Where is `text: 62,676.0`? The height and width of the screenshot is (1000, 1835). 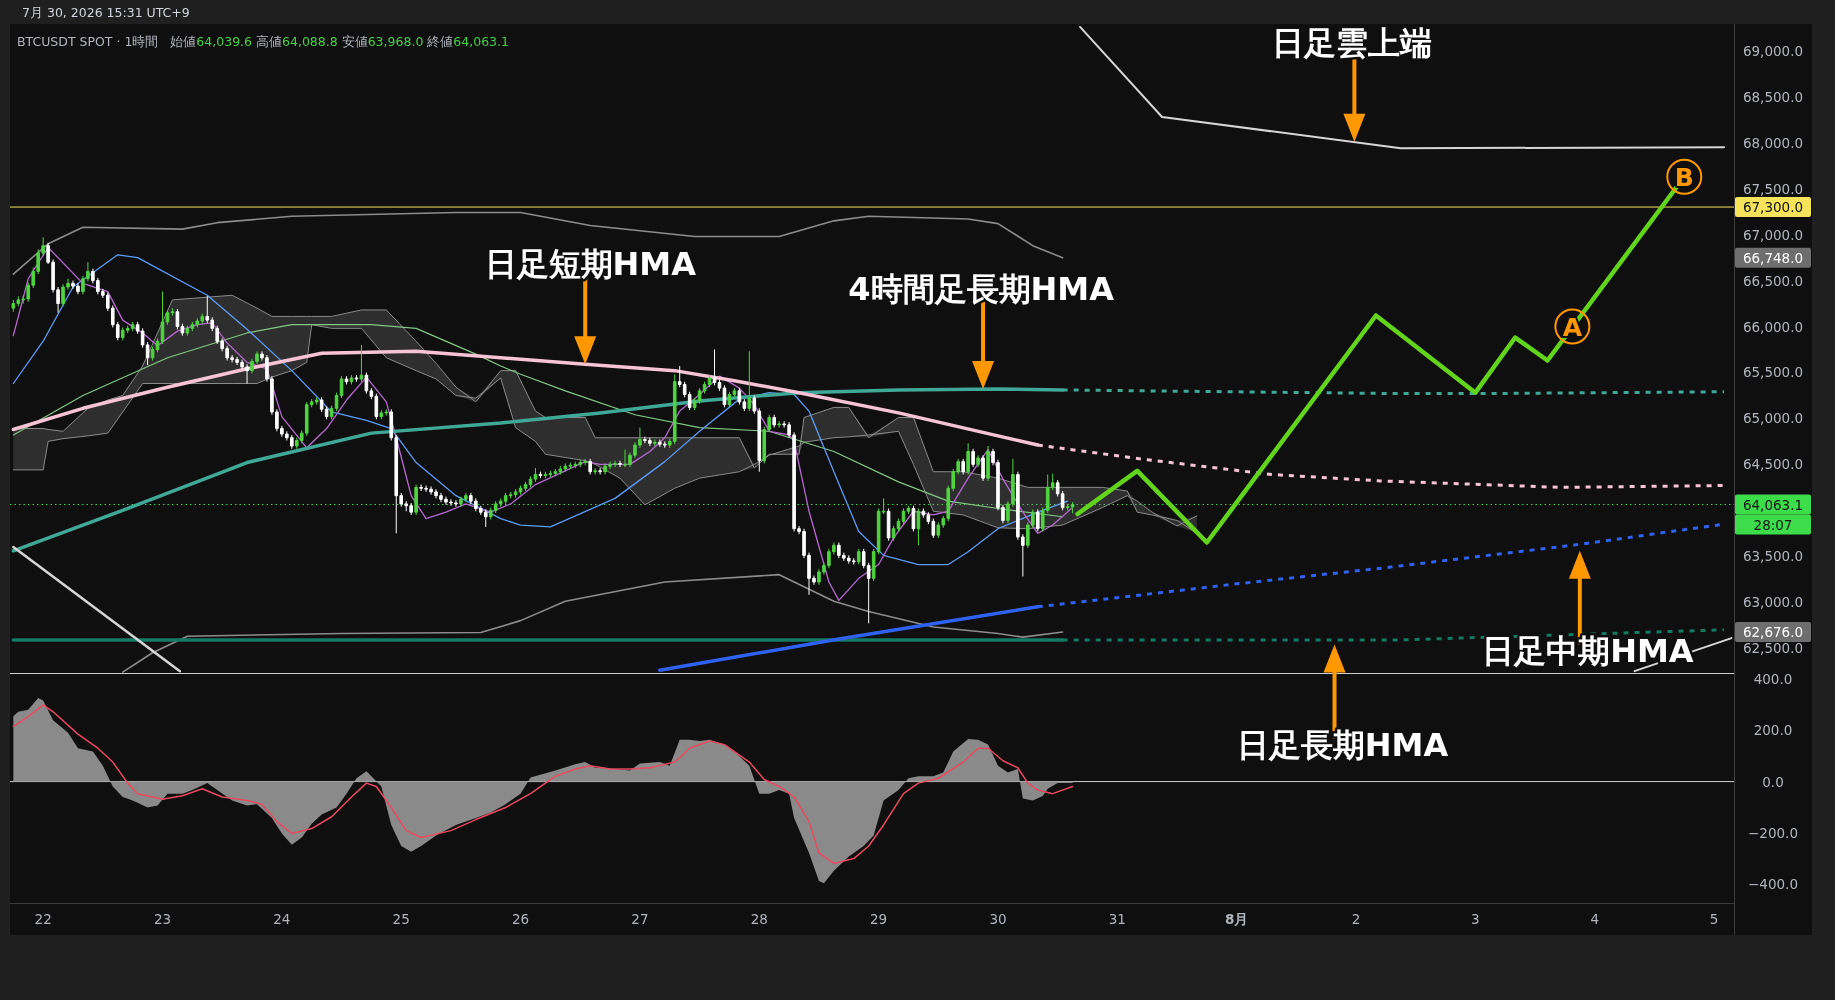
text: 62,676.0 is located at coordinates (1773, 632).